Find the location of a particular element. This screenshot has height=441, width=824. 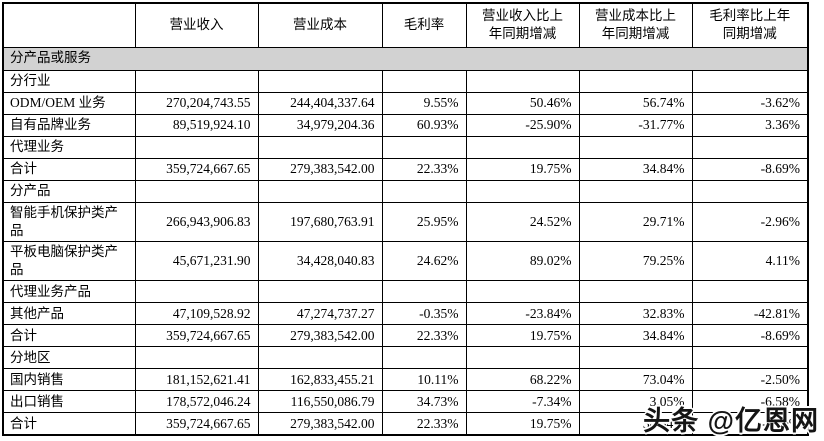

table-cell: 178,572,046.24 is located at coordinates (196, 402).